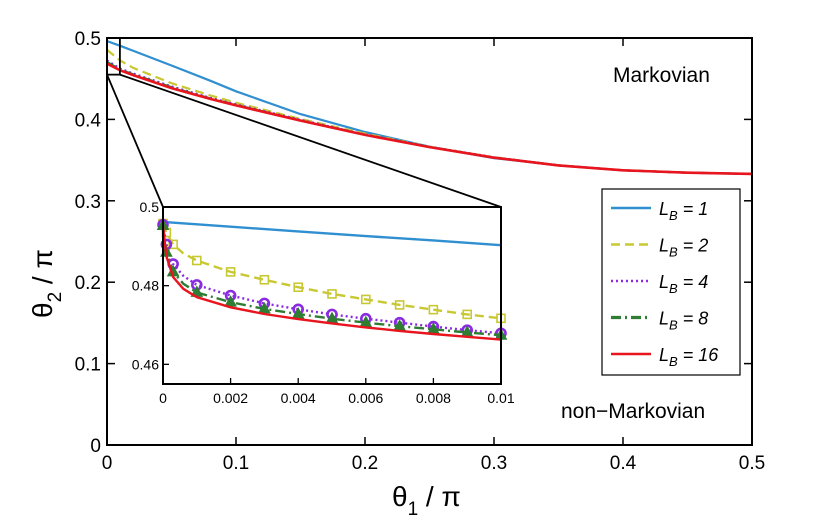 The width and height of the screenshot is (830, 529). Describe the element at coordinates (633, 411) in the screenshot. I see `non-markovian-label: non−Markovian` at that location.